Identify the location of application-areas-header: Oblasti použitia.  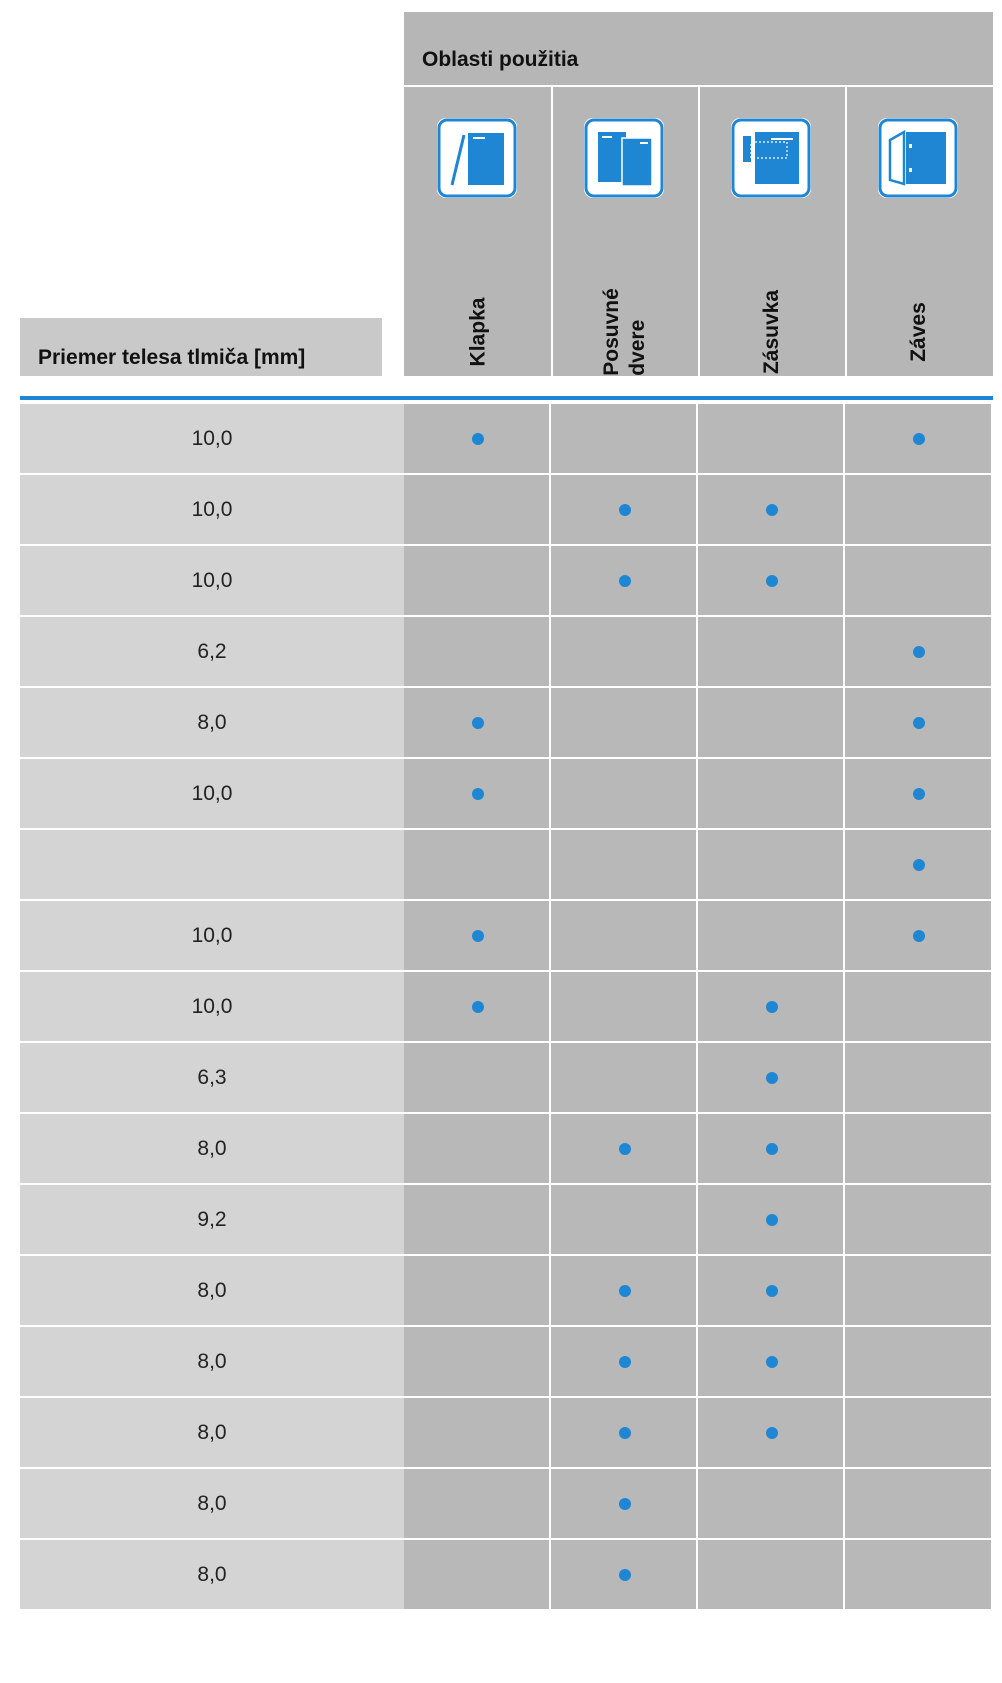
(698, 194).